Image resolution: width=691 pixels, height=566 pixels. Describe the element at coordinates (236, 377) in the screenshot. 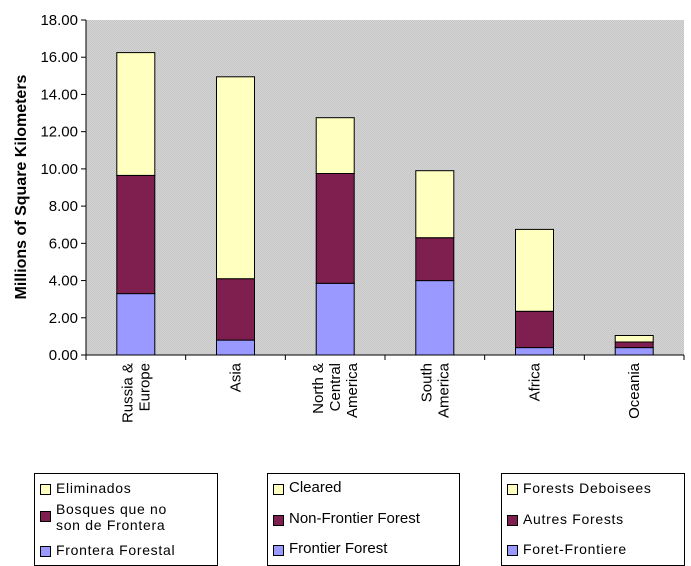

I see `x-tick-label: Asia` at that location.